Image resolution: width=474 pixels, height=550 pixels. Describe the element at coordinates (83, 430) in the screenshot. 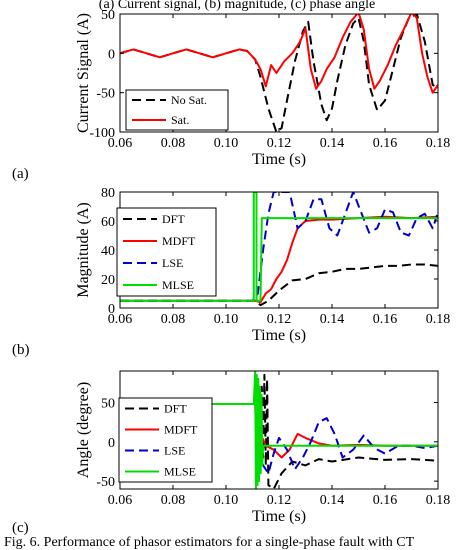

I see `y-axis-label: Angle (degree)` at that location.